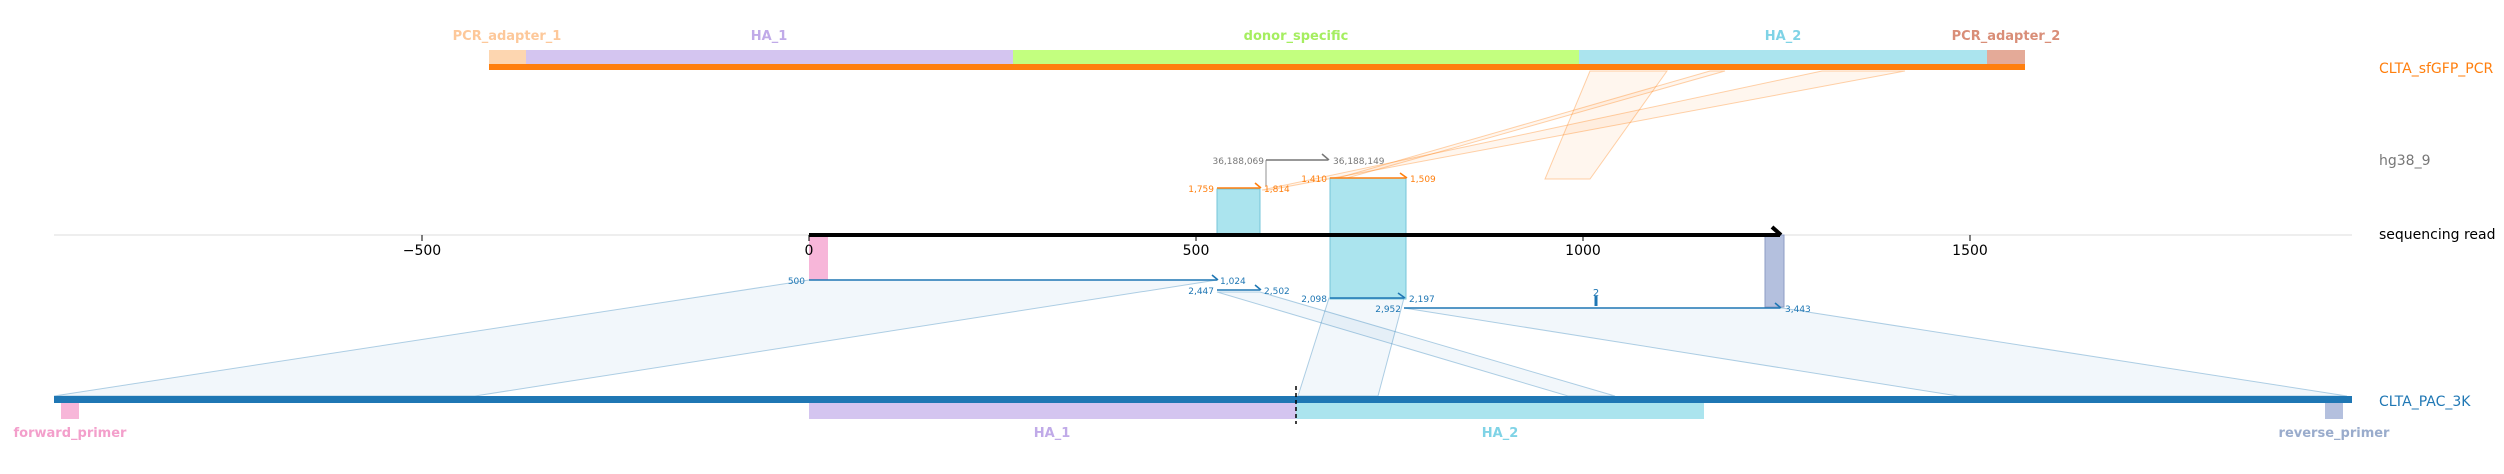 The height and width of the screenshot is (474, 2504). What do you see at coordinates (1596, 293) in the screenshot?
I see `insertion-label: 2` at bounding box center [1596, 293].